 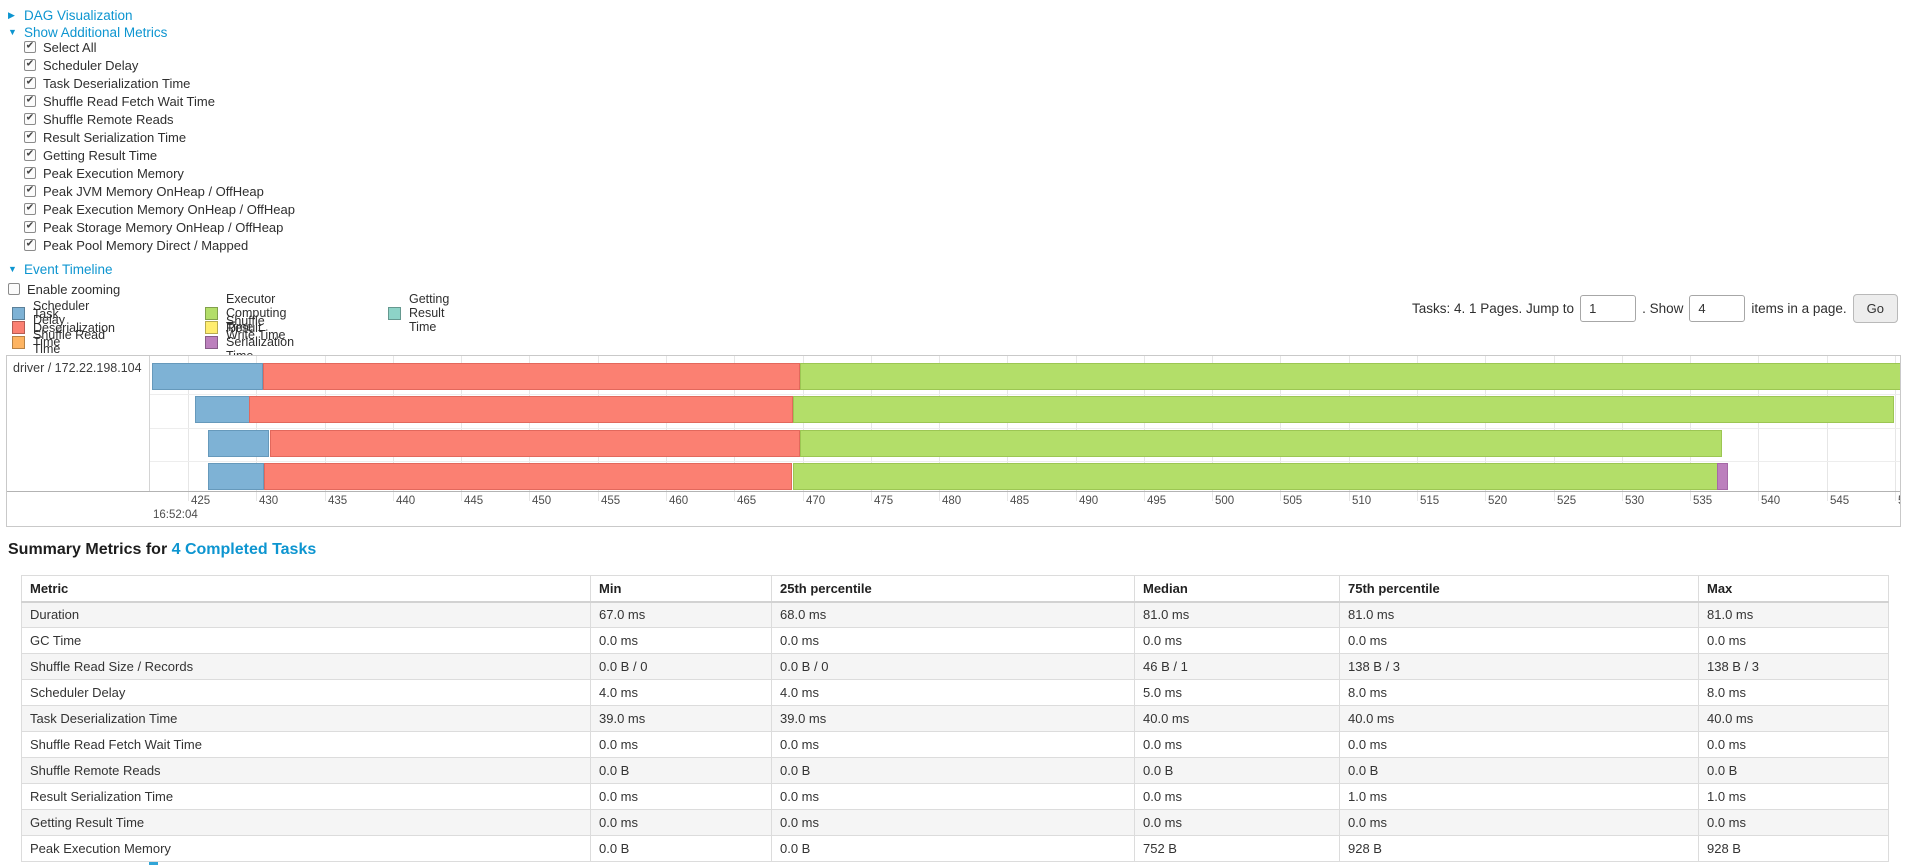 What do you see at coordinates (306, 614) in the screenshot?
I see `metric-name-cell: Duration` at bounding box center [306, 614].